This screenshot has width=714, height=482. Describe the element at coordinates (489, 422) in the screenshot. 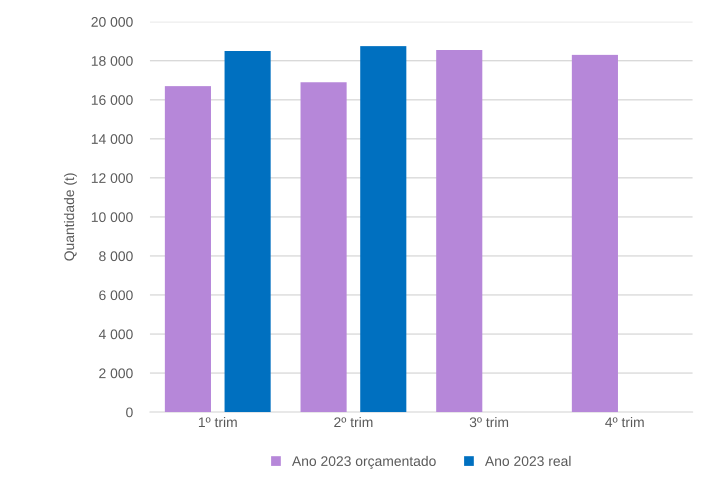

I see `x-tick-label: 3º trim` at that location.